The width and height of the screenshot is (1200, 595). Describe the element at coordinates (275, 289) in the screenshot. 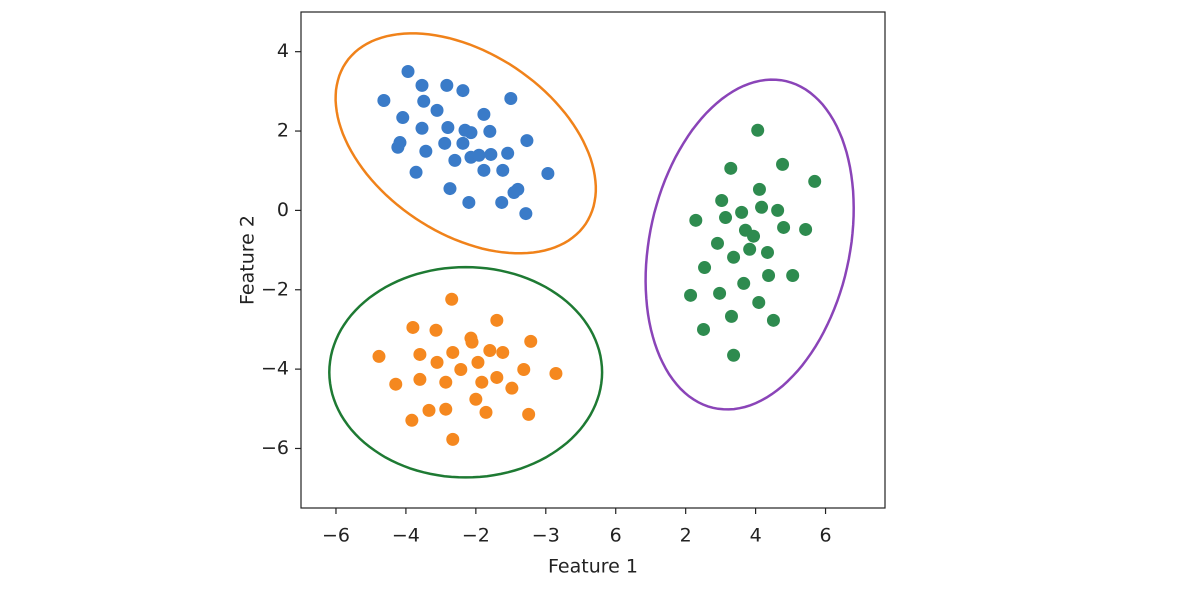

I see `y-tick-label: −2` at that location.